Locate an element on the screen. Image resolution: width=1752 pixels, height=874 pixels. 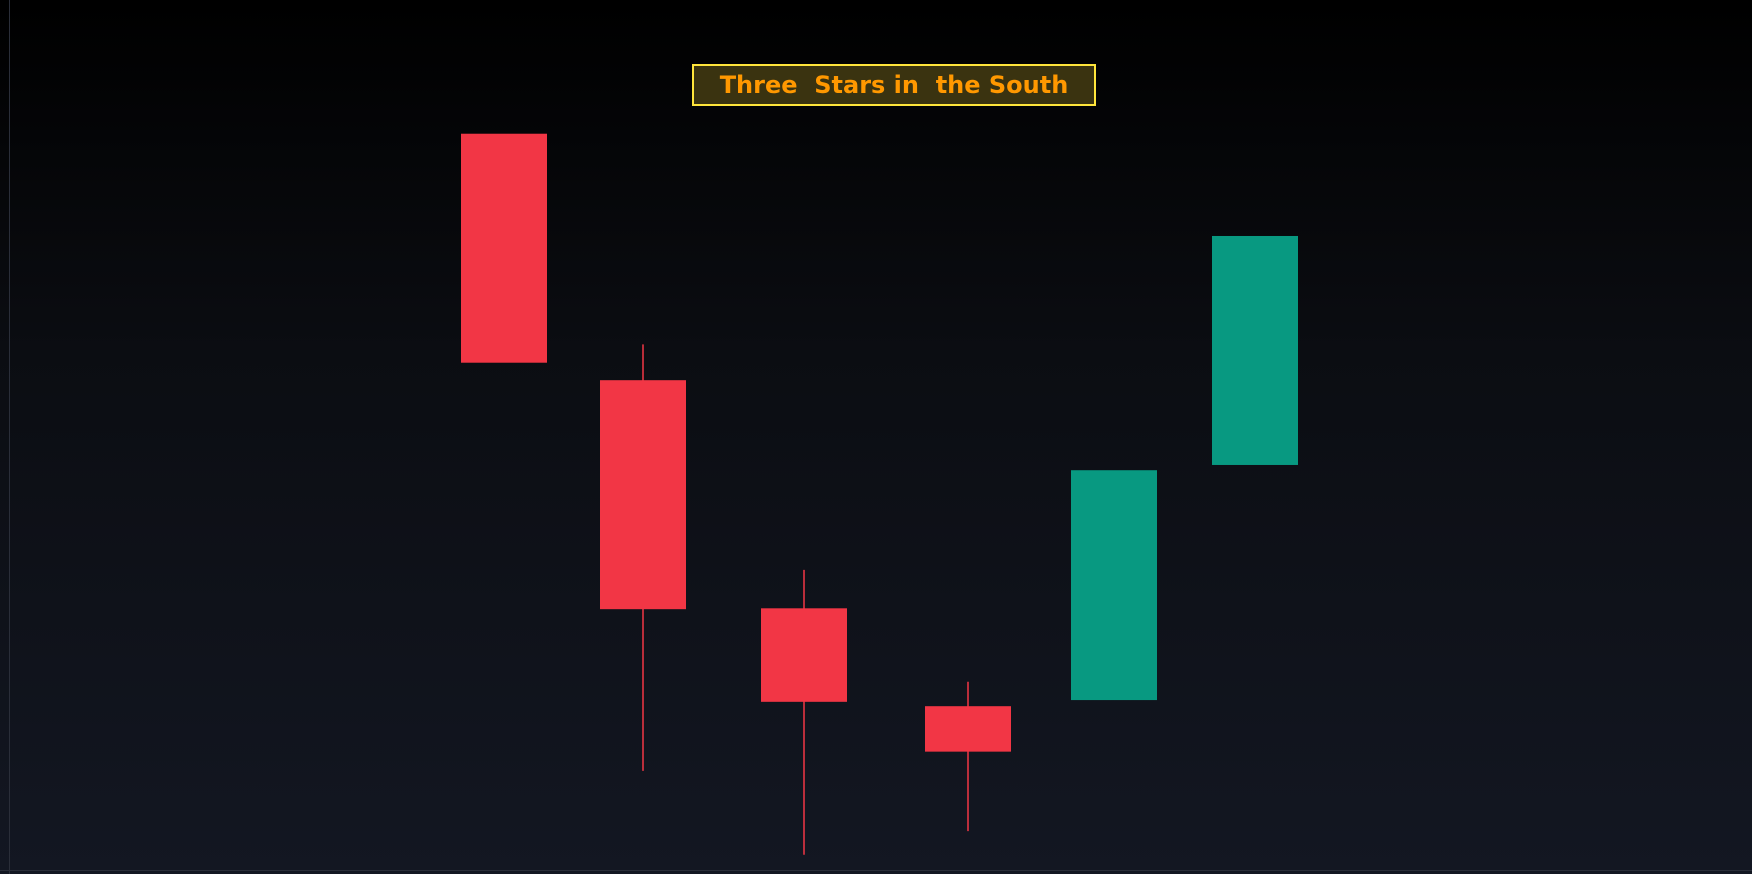
chart-left-border is located at coordinates (5, 437).